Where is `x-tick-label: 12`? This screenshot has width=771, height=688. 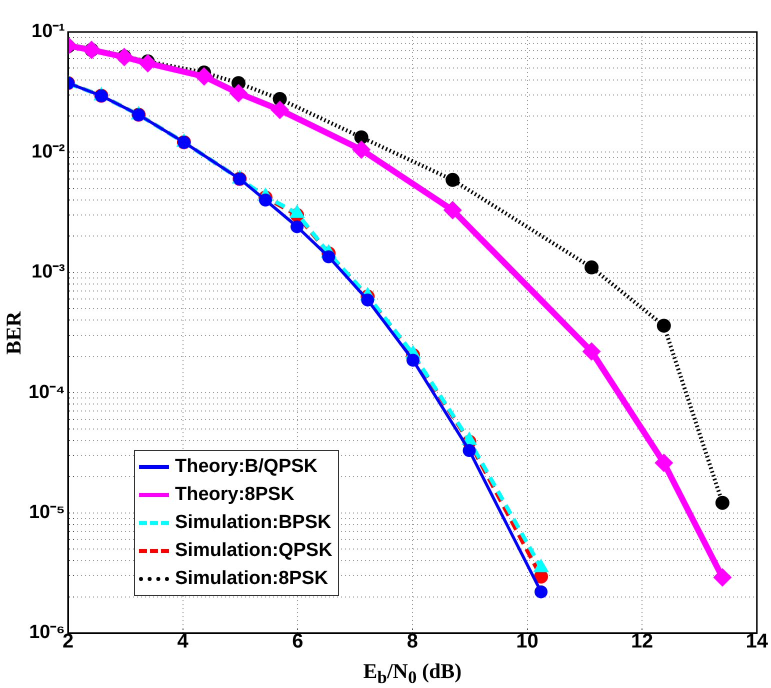 x-tick-label: 12 is located at coordinates (642, 641).